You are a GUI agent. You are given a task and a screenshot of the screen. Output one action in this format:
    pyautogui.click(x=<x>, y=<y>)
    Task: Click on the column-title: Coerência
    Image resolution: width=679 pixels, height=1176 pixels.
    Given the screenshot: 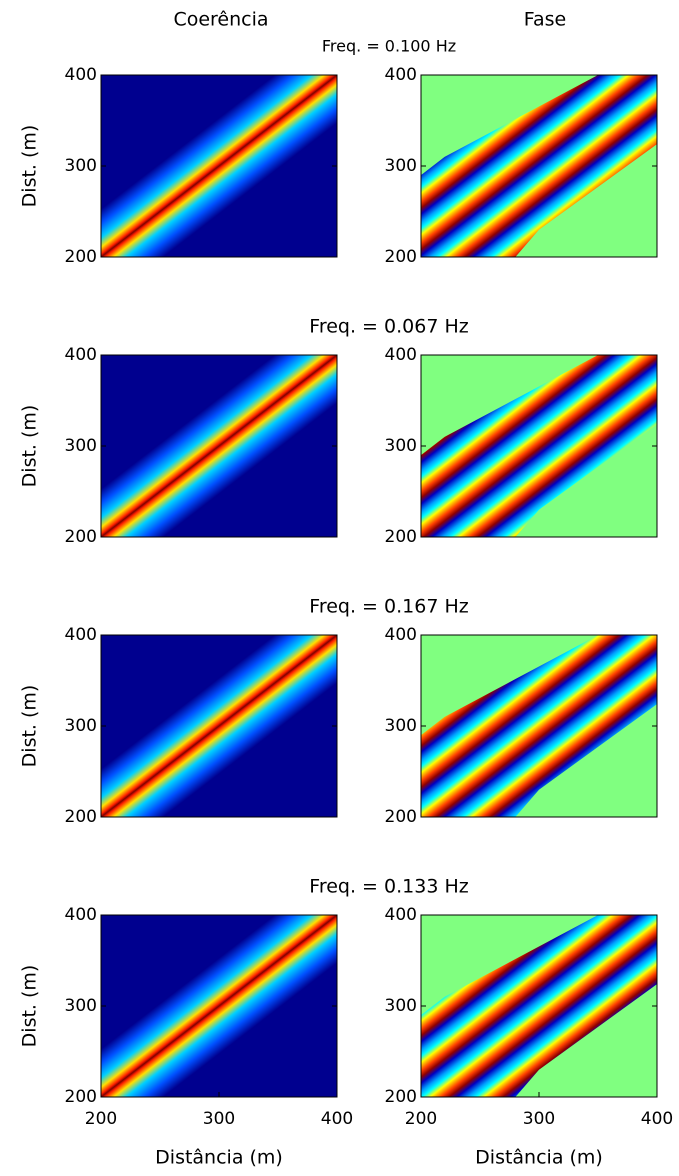 What is the action you would take?
    pyautogui.click(x=220, y=20)
    